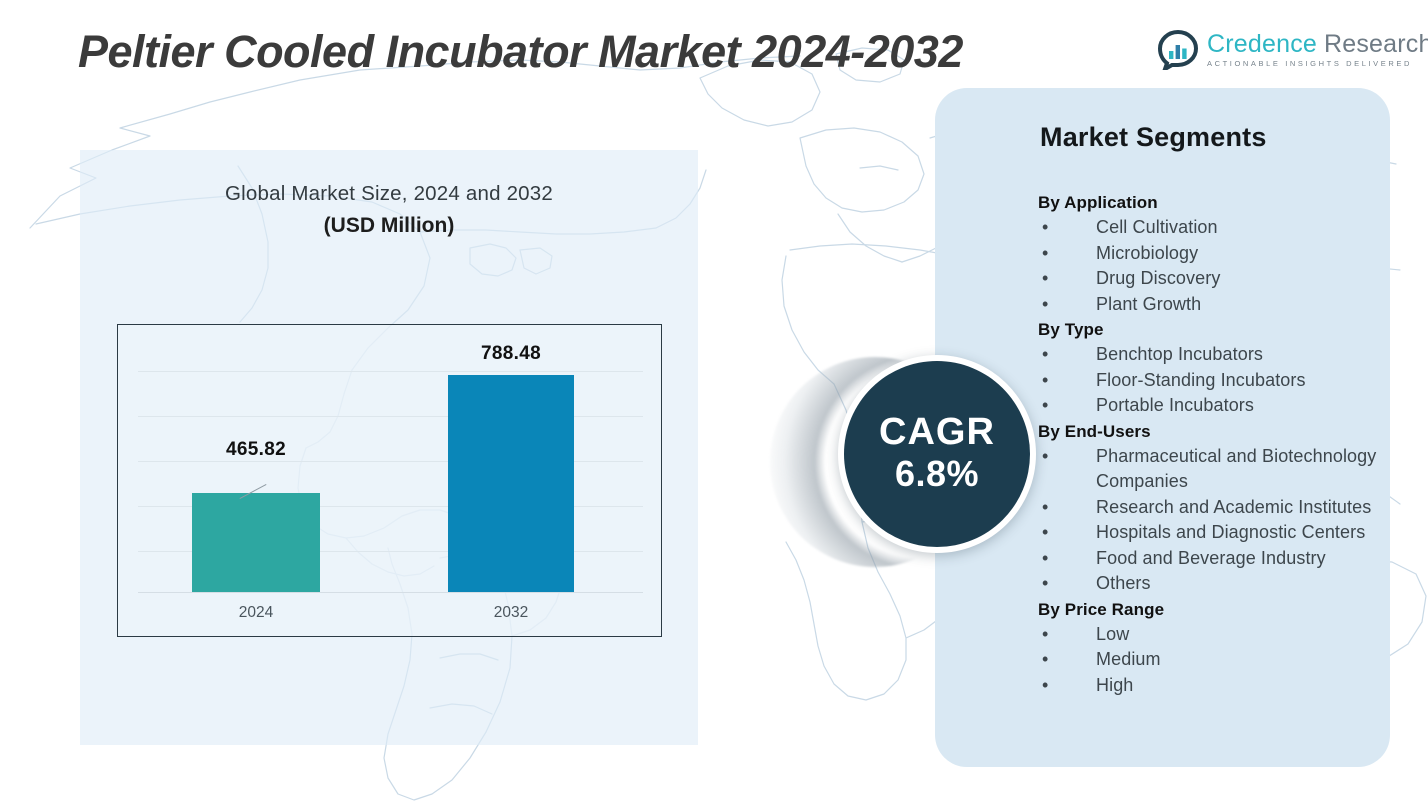 This screenshot has width=1428, height=804. Describe the element at coordinates (1101, 609) in the screenshot. I see `segment-group-title: By Price Range` at that location.